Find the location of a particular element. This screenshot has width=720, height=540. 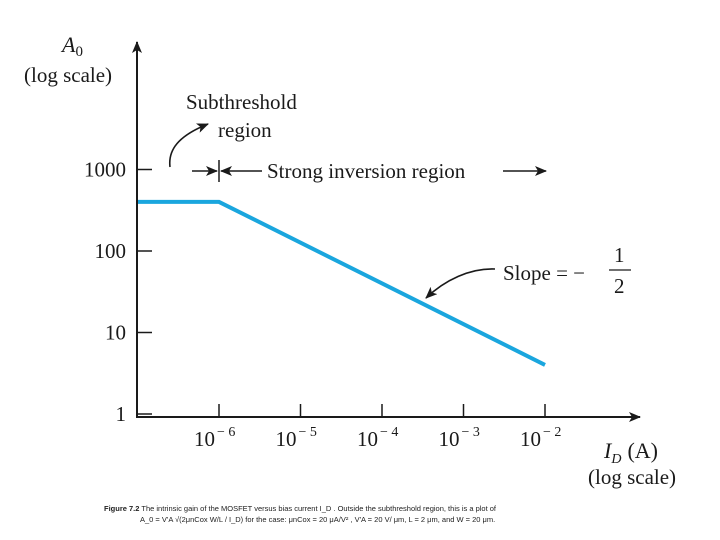

x-ticks: 10− 6 10− 5 10− 4 10− 3 10− 2 is located at coordinates (377, 427).